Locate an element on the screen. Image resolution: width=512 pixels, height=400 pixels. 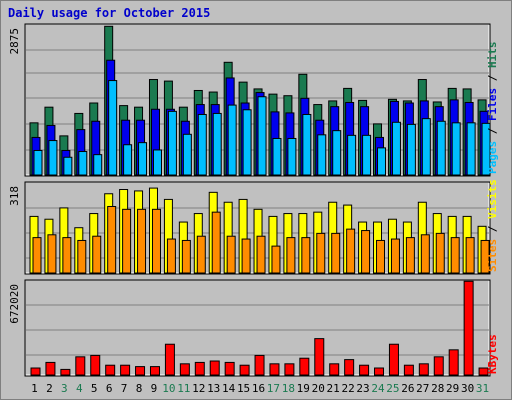
x-tick-label-day-9: 9 is located at coordinates (154, 388).